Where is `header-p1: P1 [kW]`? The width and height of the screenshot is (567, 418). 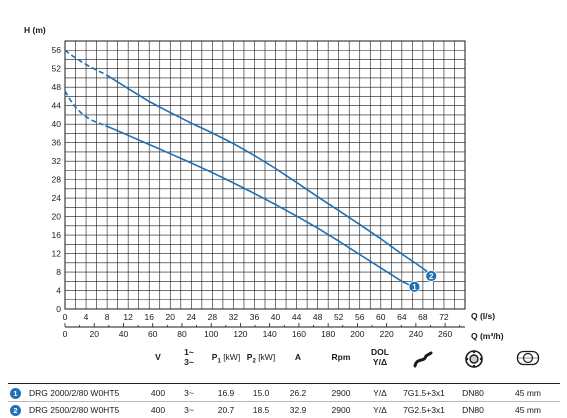 header-p1: P1 [kW] is located at coordinates (226, 359).